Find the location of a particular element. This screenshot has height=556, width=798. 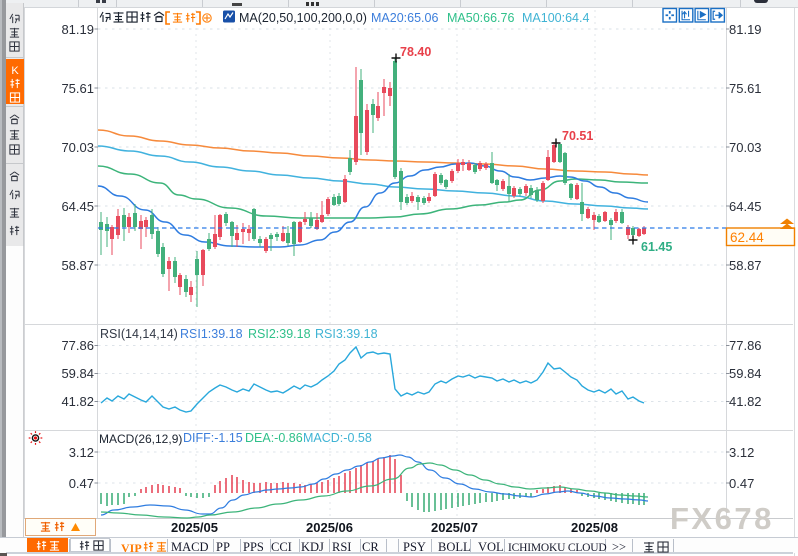

svg-text: 61.45 is located at coordinates (656, 247).